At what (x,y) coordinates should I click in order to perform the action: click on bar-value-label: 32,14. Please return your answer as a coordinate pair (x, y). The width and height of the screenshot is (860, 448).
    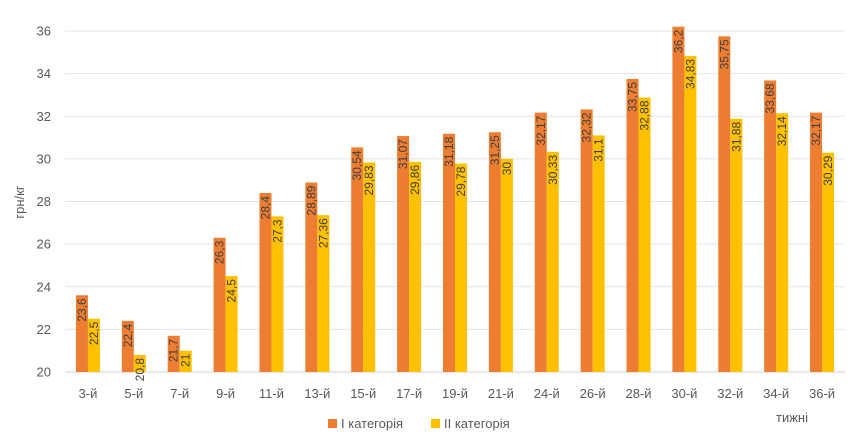
    Looking at the image, I should click on (782, 131).